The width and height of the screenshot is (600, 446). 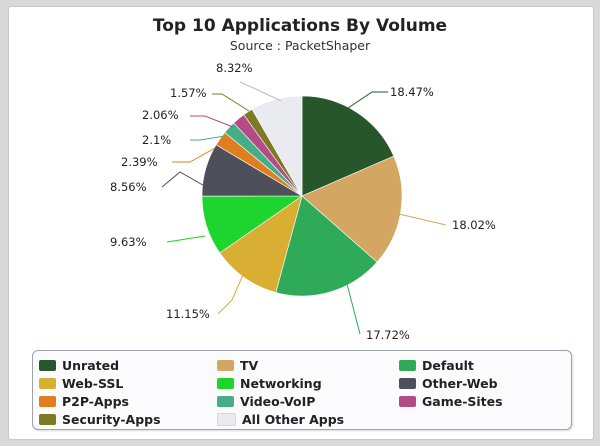 What do you see at coordinates (128, 242) in the screenshot?
I see `slice-data-label: 9.63%` at bounding box center [128, 242].